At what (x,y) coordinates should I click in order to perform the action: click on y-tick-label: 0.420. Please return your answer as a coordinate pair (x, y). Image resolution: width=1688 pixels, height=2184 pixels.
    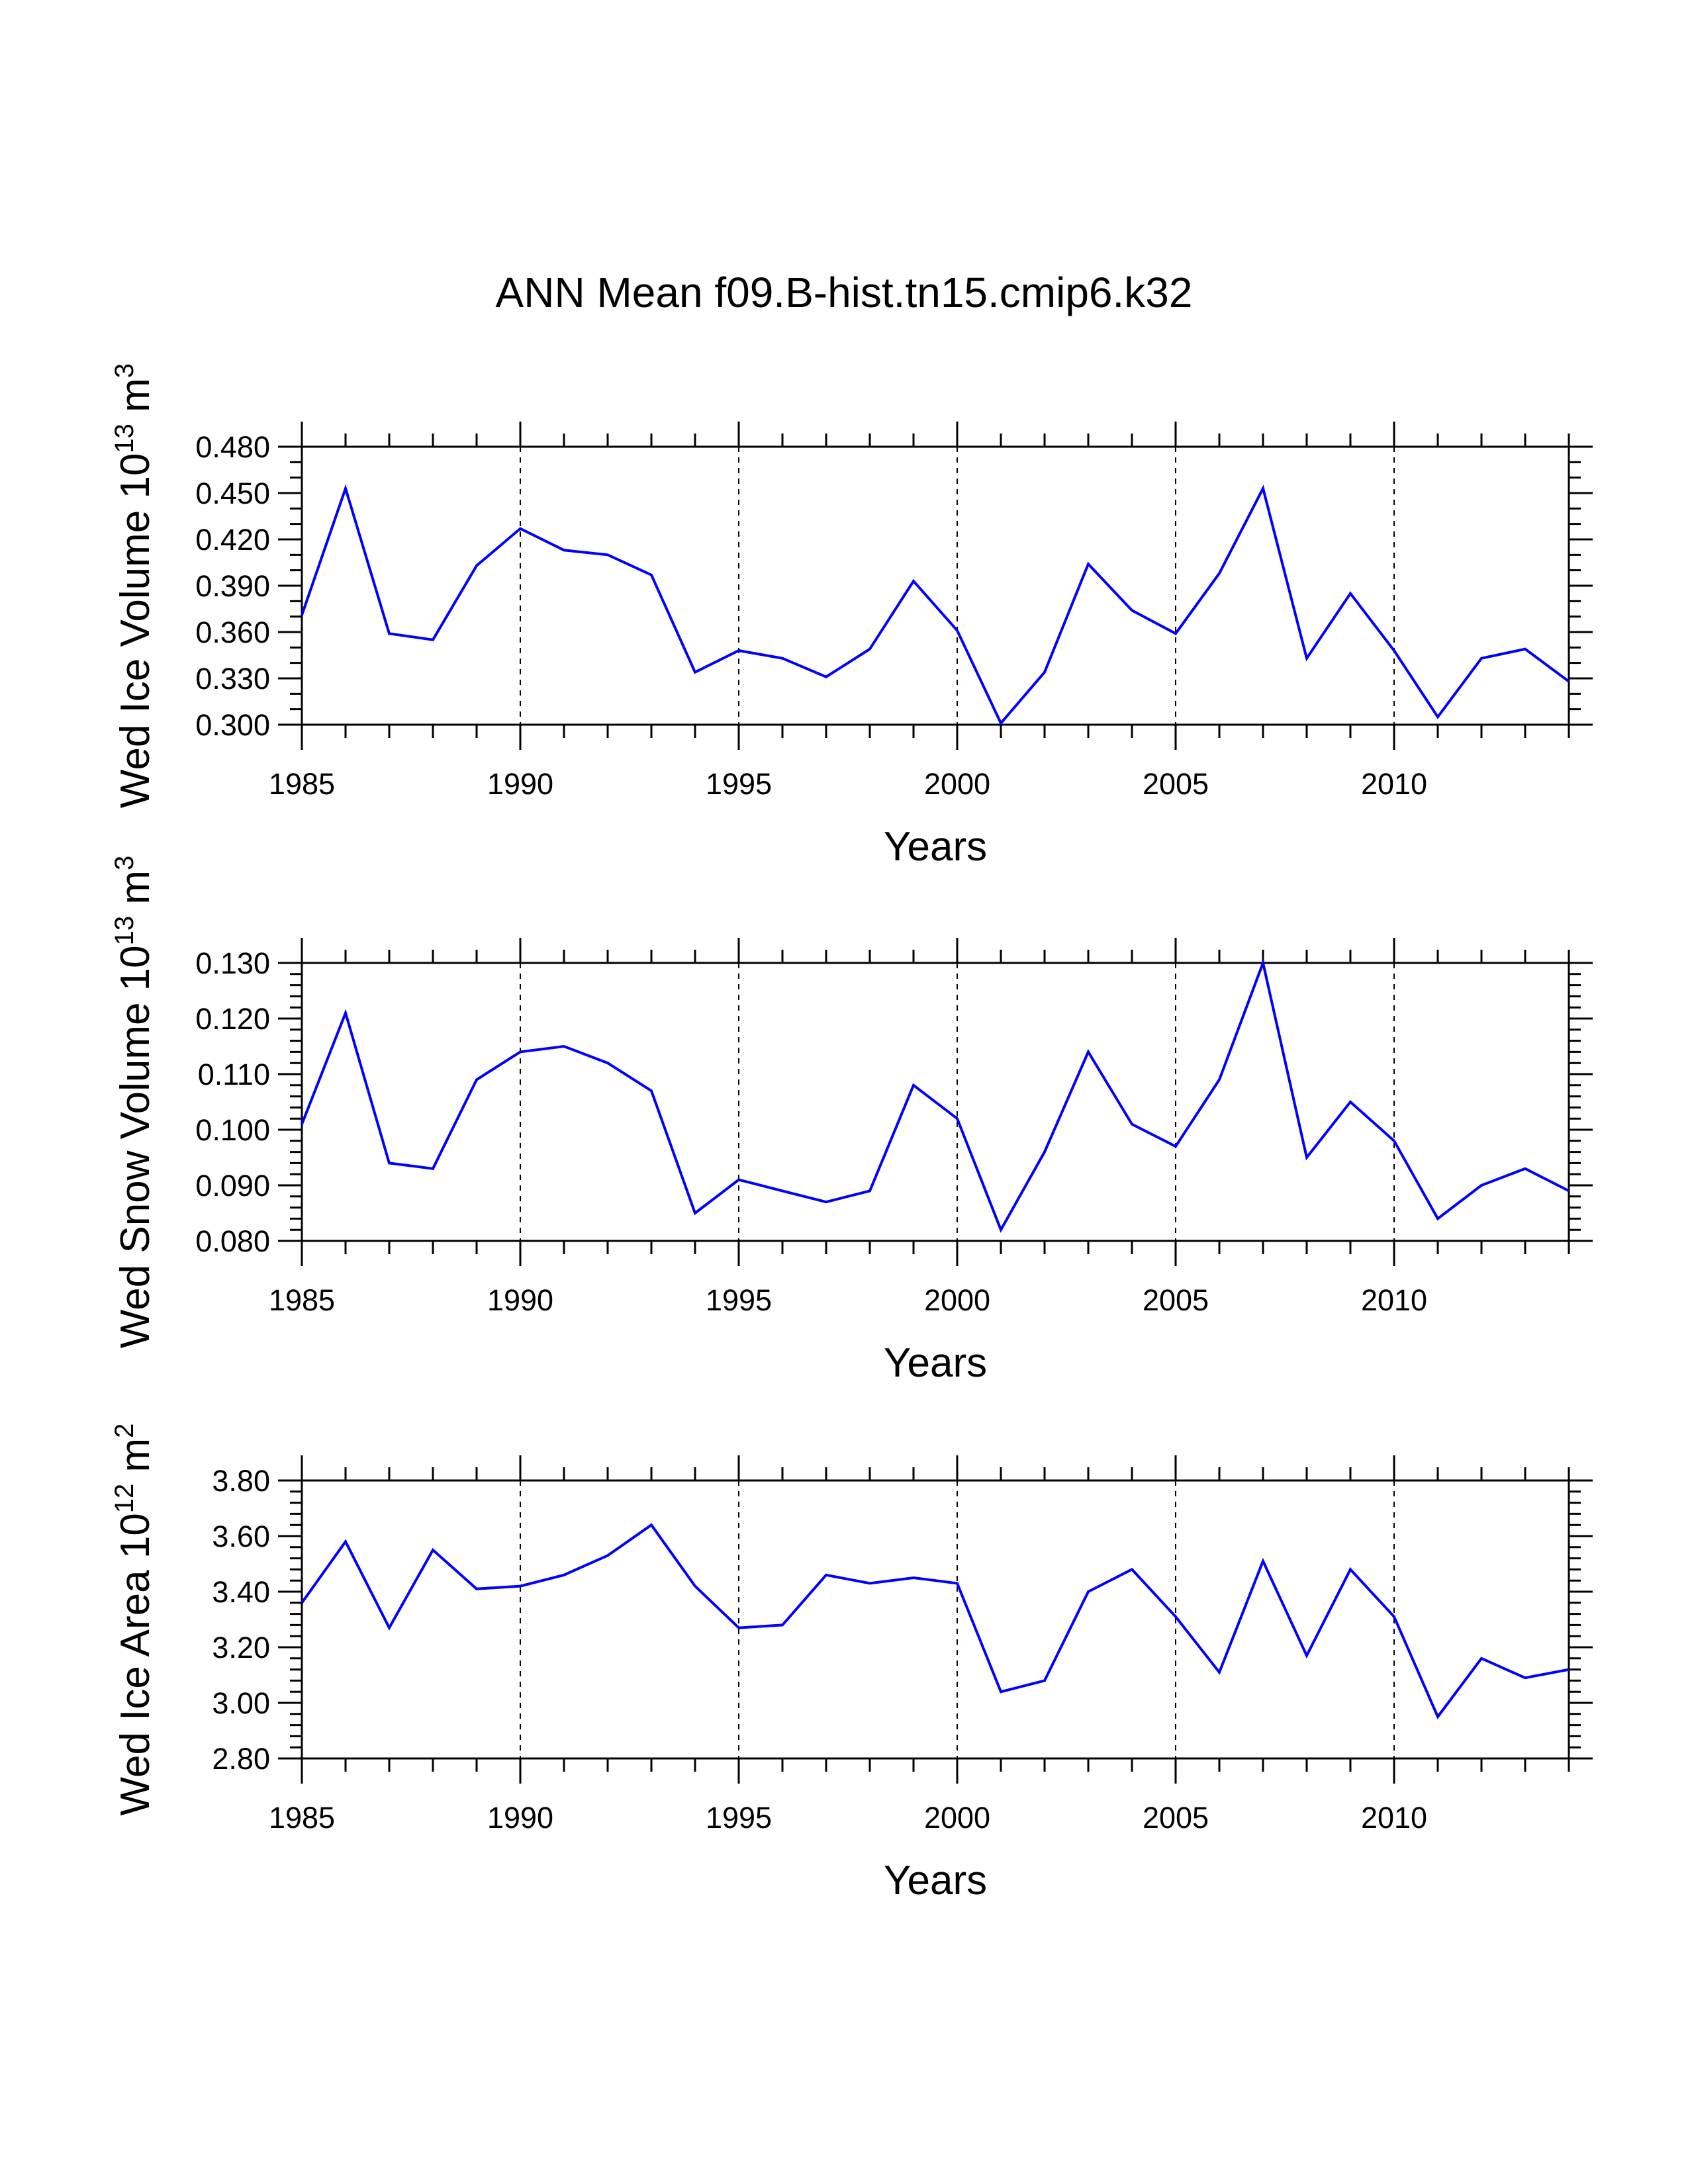
    Looking at the image, I should click on (232, 540).